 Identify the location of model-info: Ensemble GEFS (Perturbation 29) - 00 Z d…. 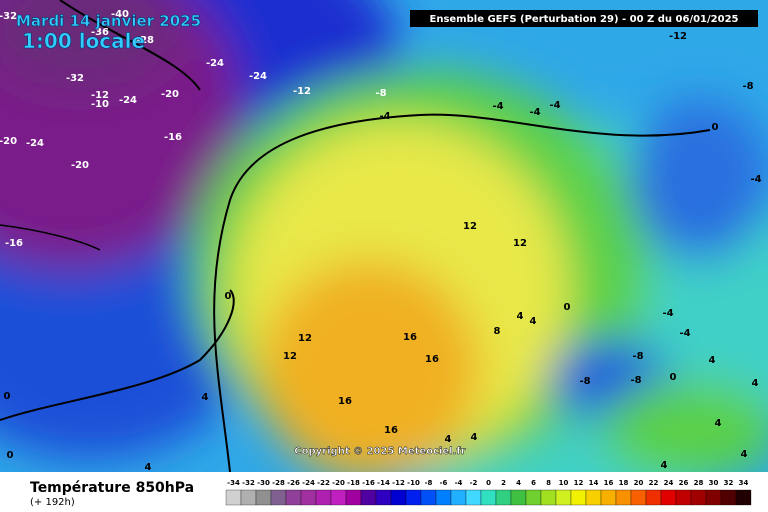
(584, 19).